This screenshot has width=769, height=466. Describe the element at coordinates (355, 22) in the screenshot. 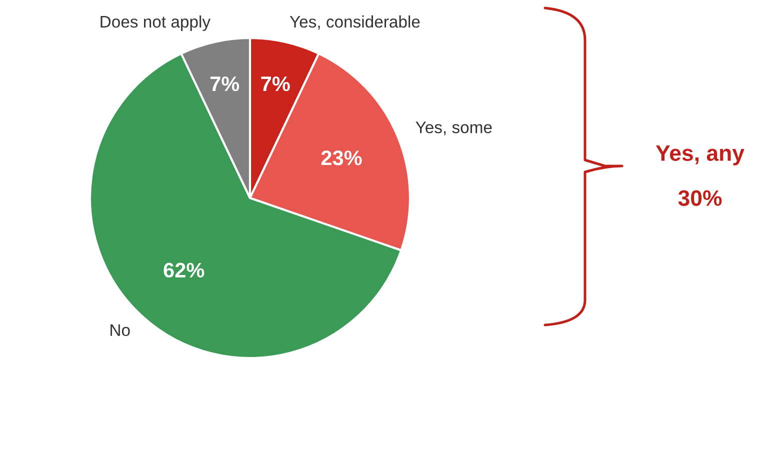

I see `slice-label: Yes, considerable` at that location.